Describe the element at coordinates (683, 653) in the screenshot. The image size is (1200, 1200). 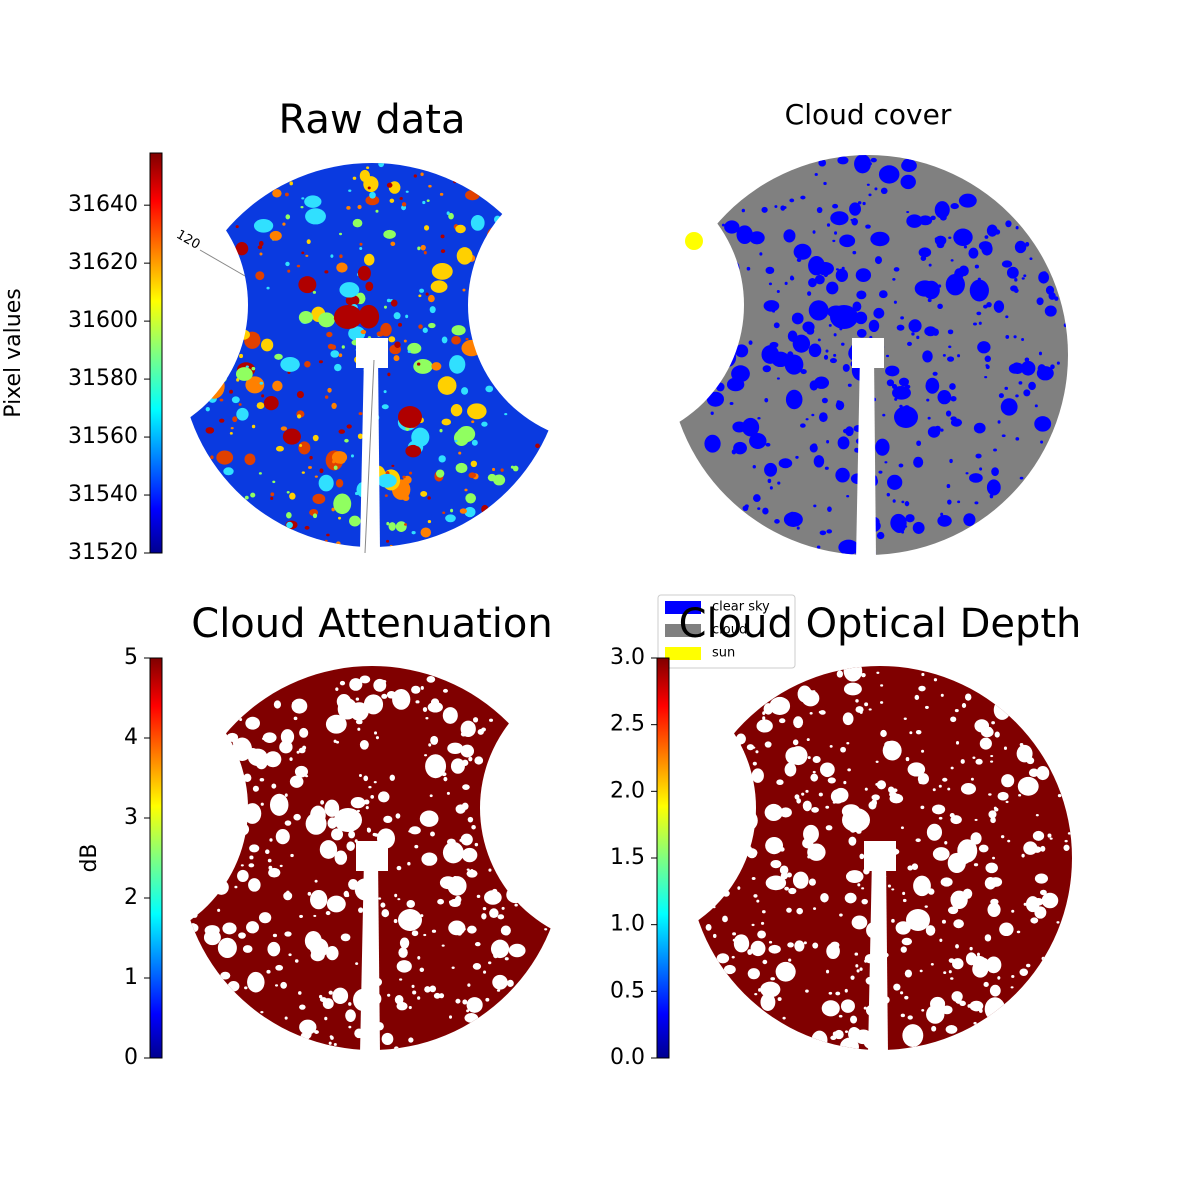
I see `legend-swatch` at that location.